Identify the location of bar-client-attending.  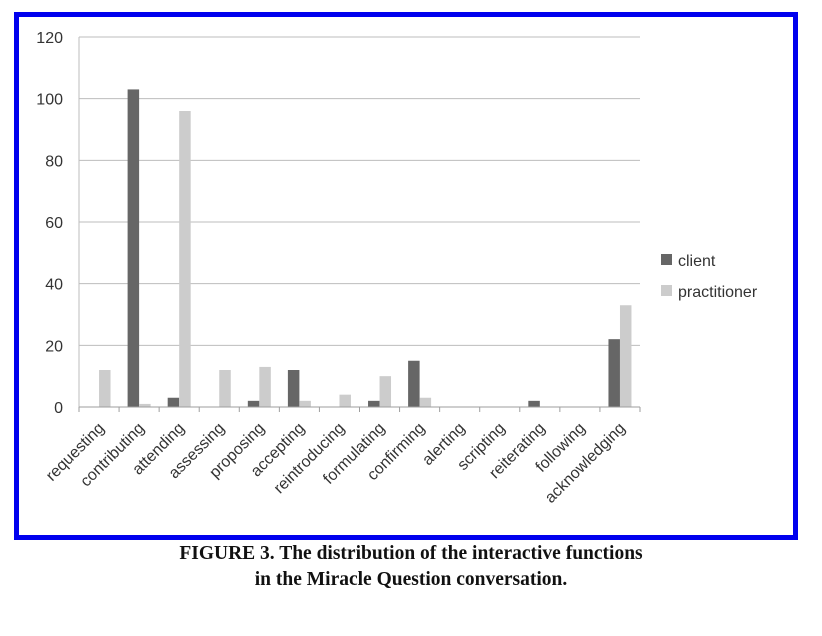
(173, 402).